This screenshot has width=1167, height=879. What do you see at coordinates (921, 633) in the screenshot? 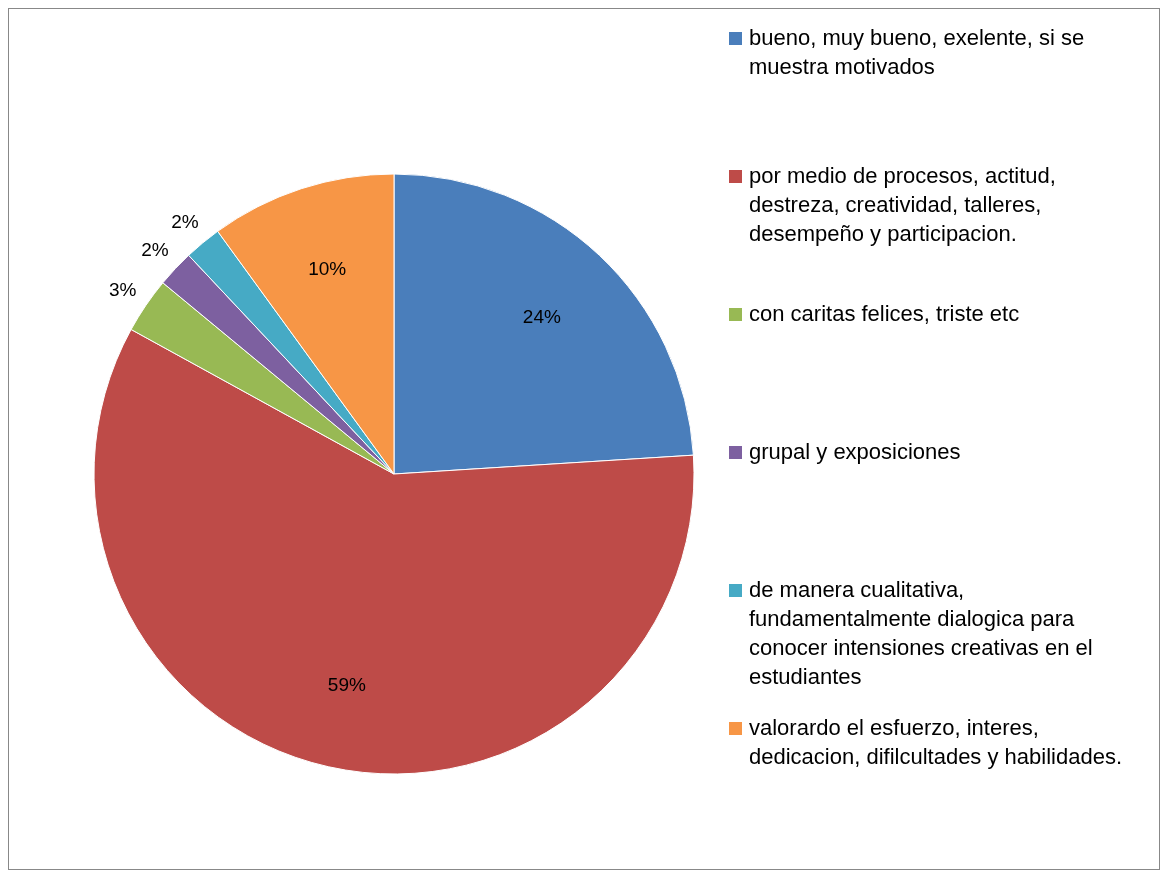
I see `legend-label: de manera cualitativa, fundamentalmente dialogica para conocer intensiones creativas en el estudiantes` at bounding box center [921, 633].